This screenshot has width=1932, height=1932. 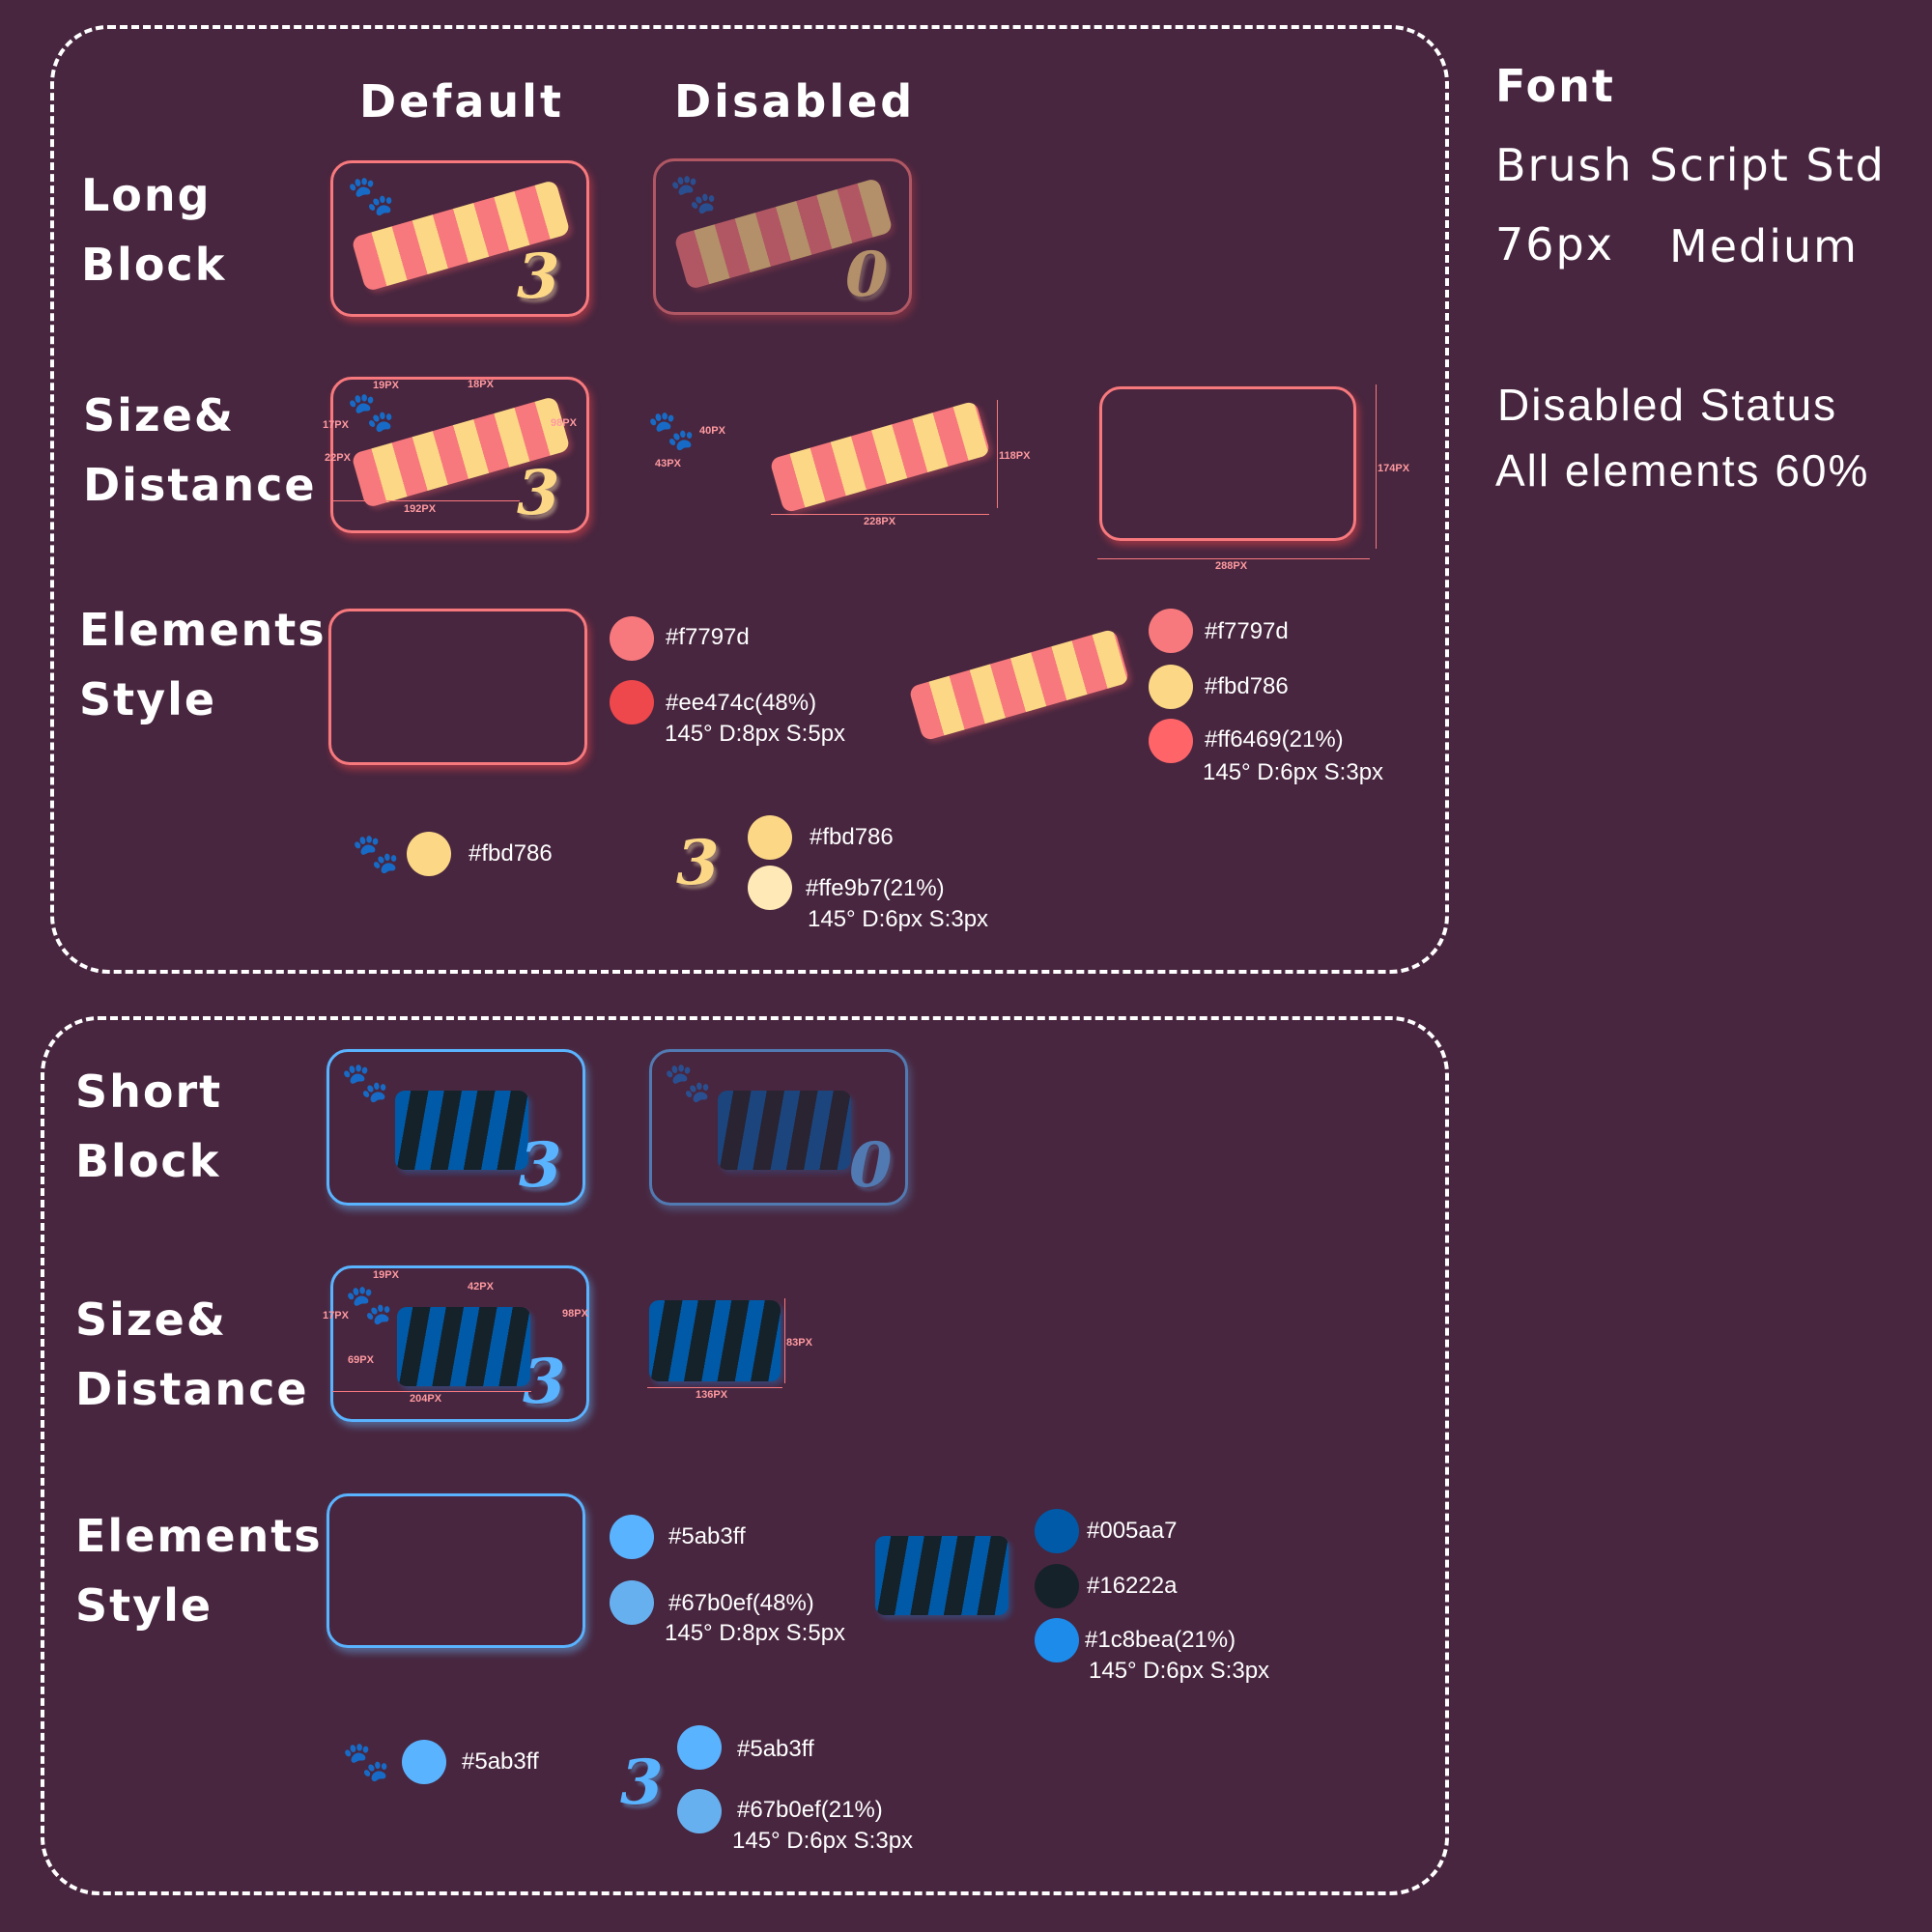 I want to click on shadow-label: 145° D:8px S:5px, so click(x=755, y=734).